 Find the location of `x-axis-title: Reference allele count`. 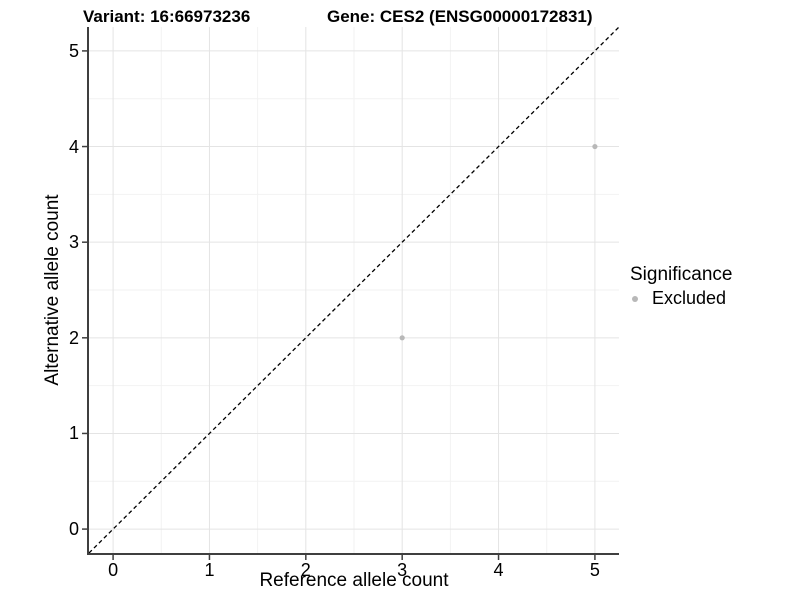

x-axis-title: Reference allele count is located at coordinates (354, 580).